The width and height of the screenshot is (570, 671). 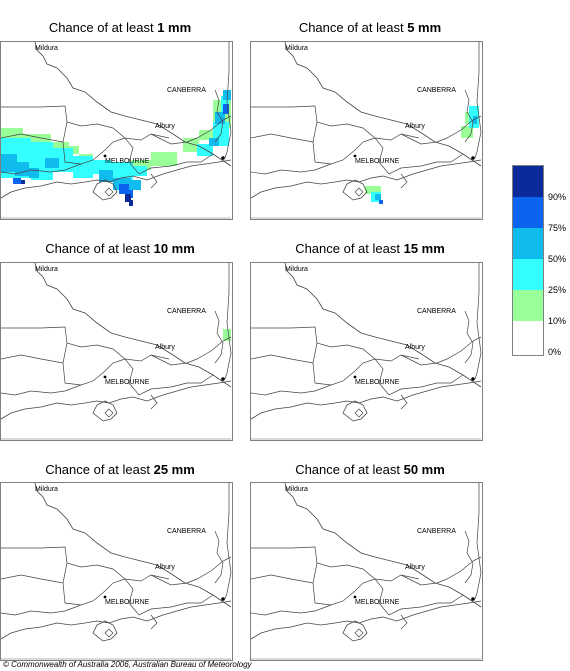 I want to click on map-panel-50mm: Mildura CANBERRA Albury MELBOURNE, so click(x=366, y=571).